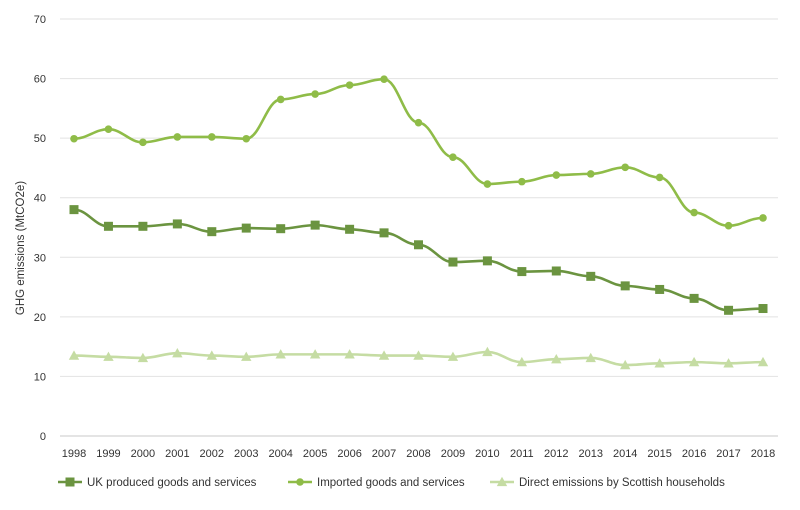 The height and width of the screenshot is (510, 800). Describe the element at coordinates (43, 437) in the screenshot. I see `y-tick-label: 0` at that location.